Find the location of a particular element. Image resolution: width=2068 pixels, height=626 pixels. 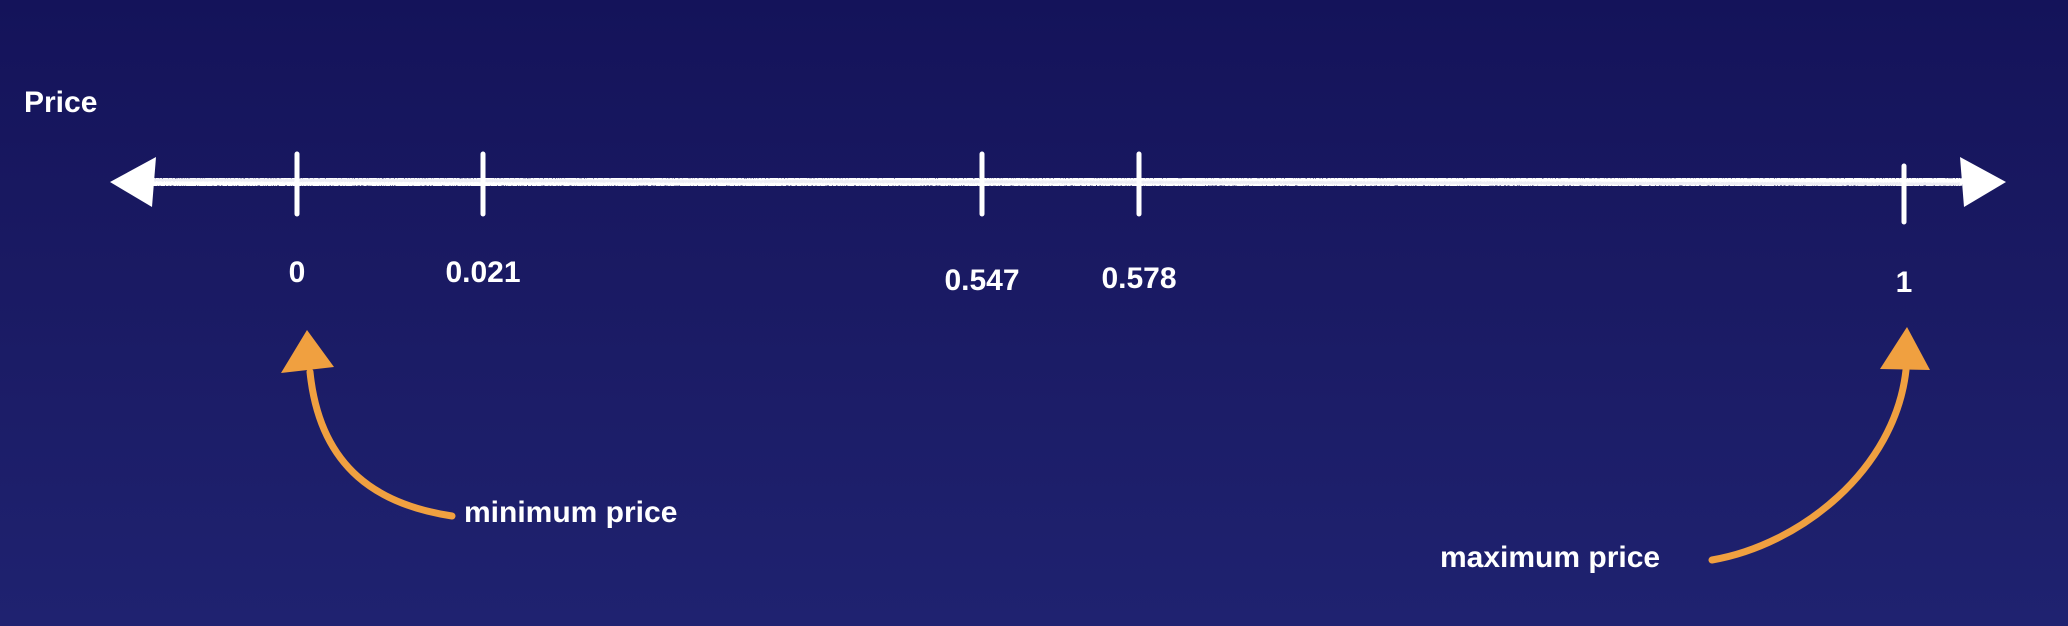

axis-title: Price is located at coordinates (61, 102).